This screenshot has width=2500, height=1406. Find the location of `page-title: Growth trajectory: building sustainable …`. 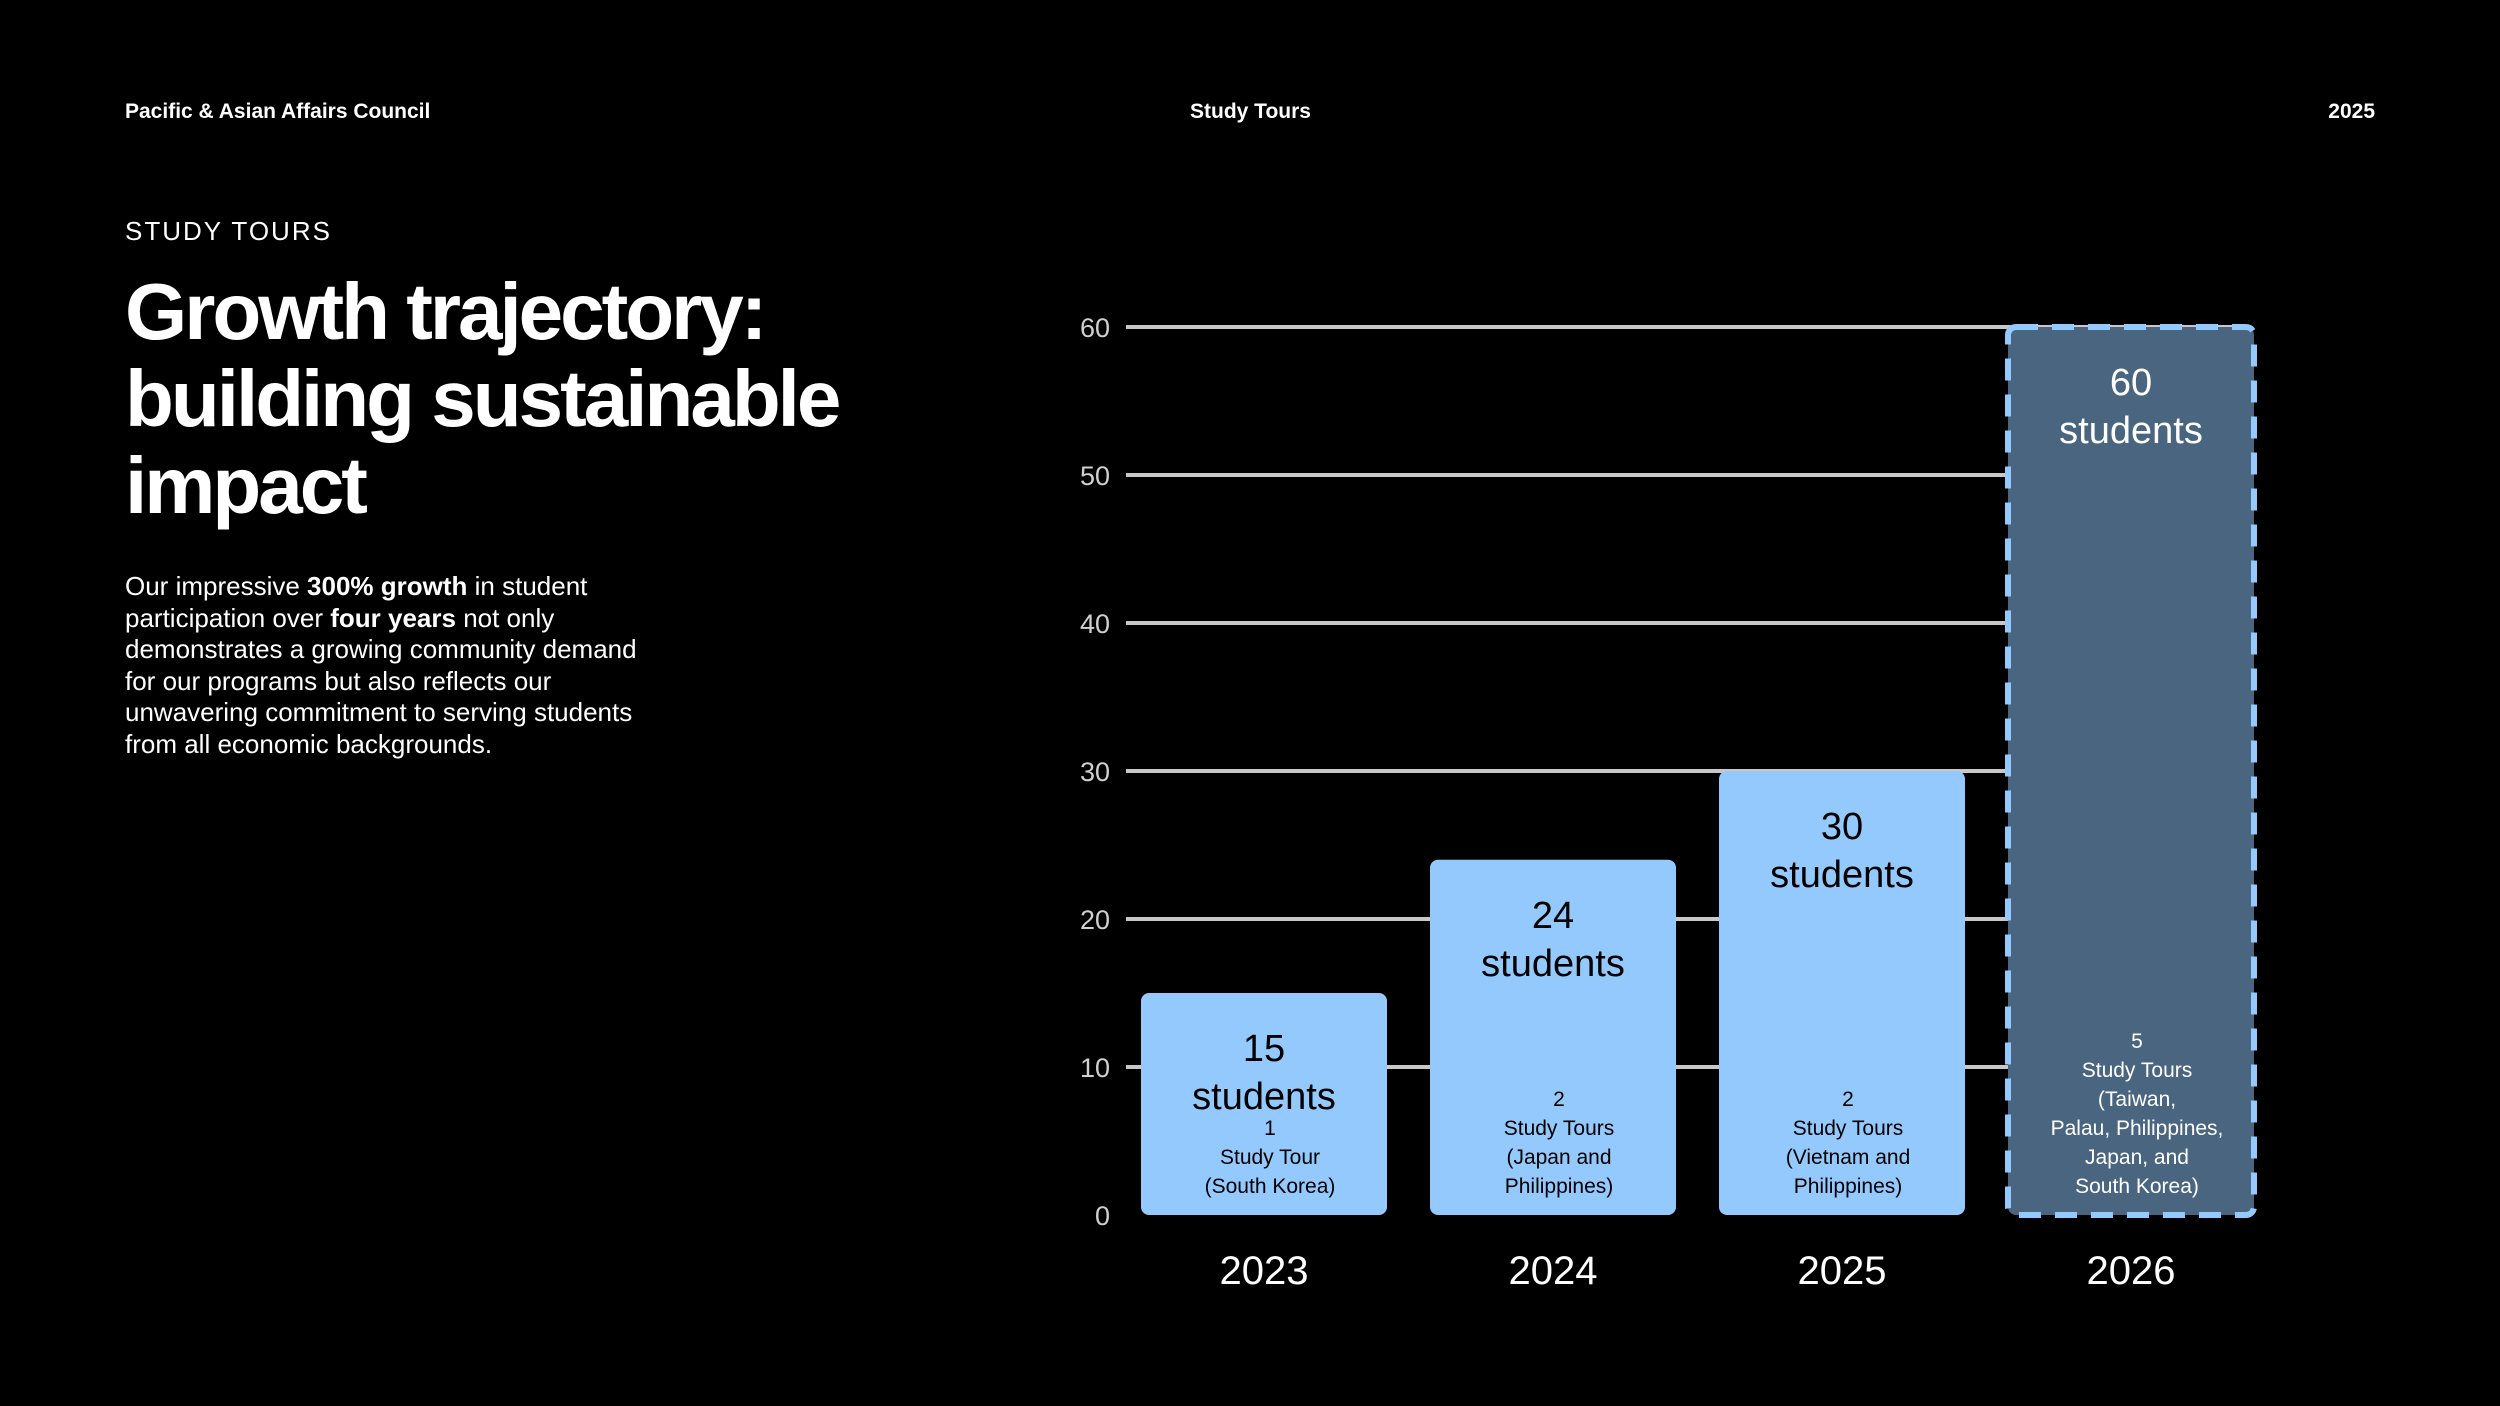

page-title: Growth trajectory: building sustainable … is located at coordinates (505, 398).